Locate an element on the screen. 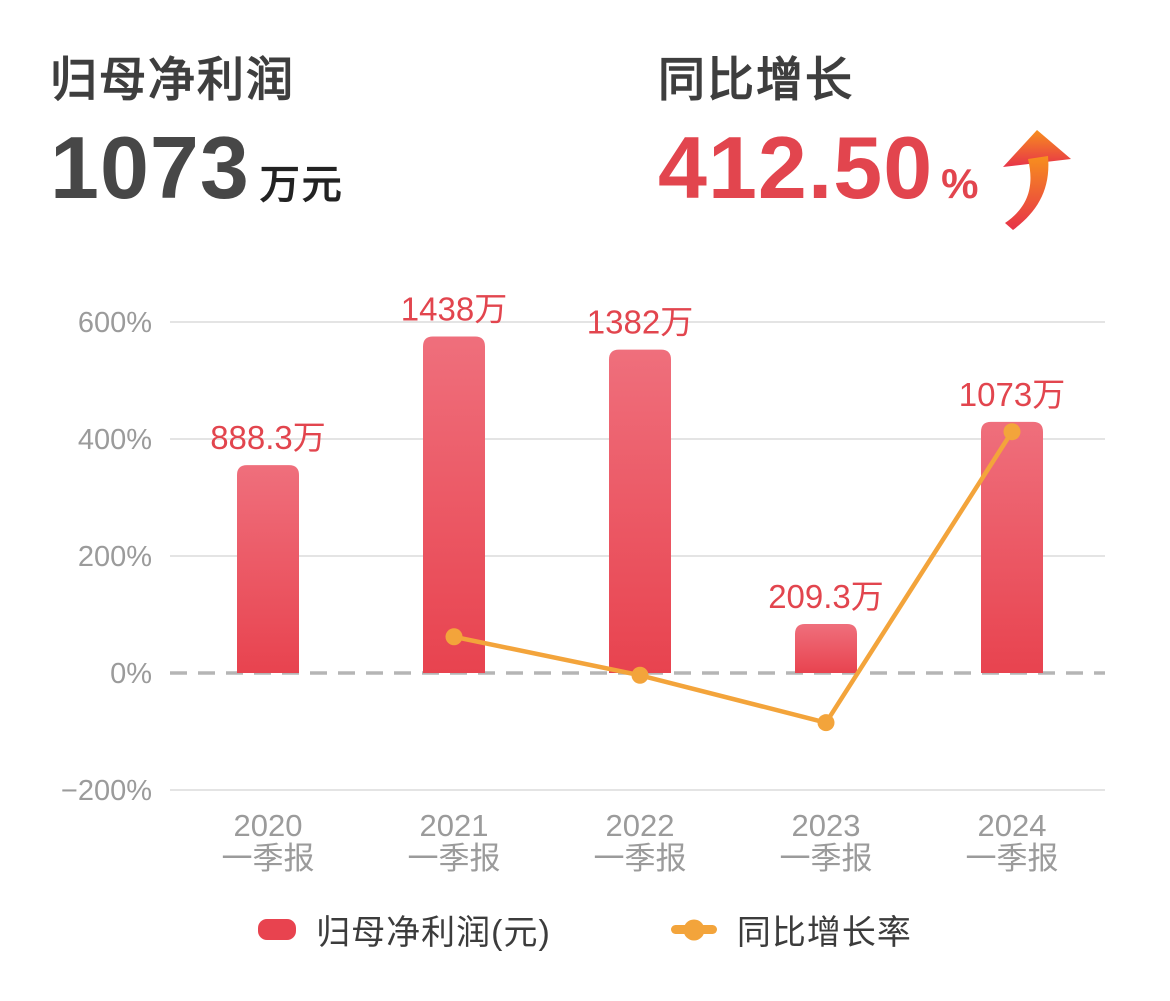 The image size is (1170, 1001). legend: 归母净利润(元) 同比增长率 is located at coordinates (585, 929).